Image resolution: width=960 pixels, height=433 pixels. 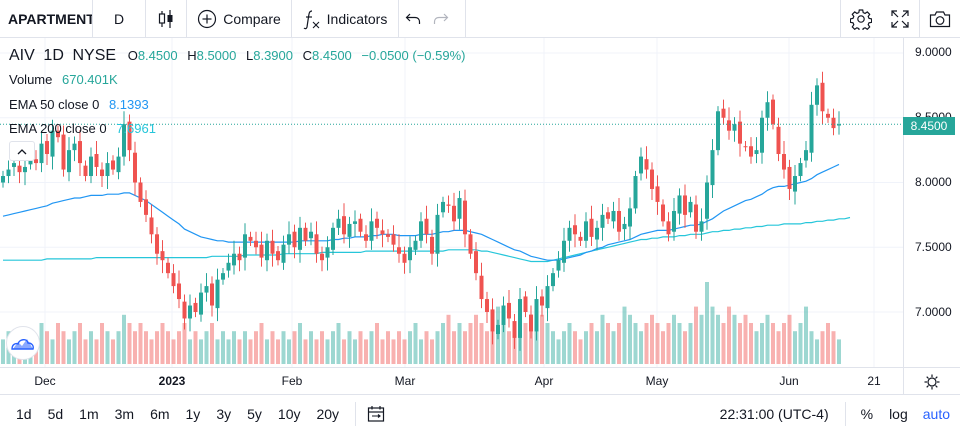 I want to click on fullscreen-button, so click(x=900, y=19).